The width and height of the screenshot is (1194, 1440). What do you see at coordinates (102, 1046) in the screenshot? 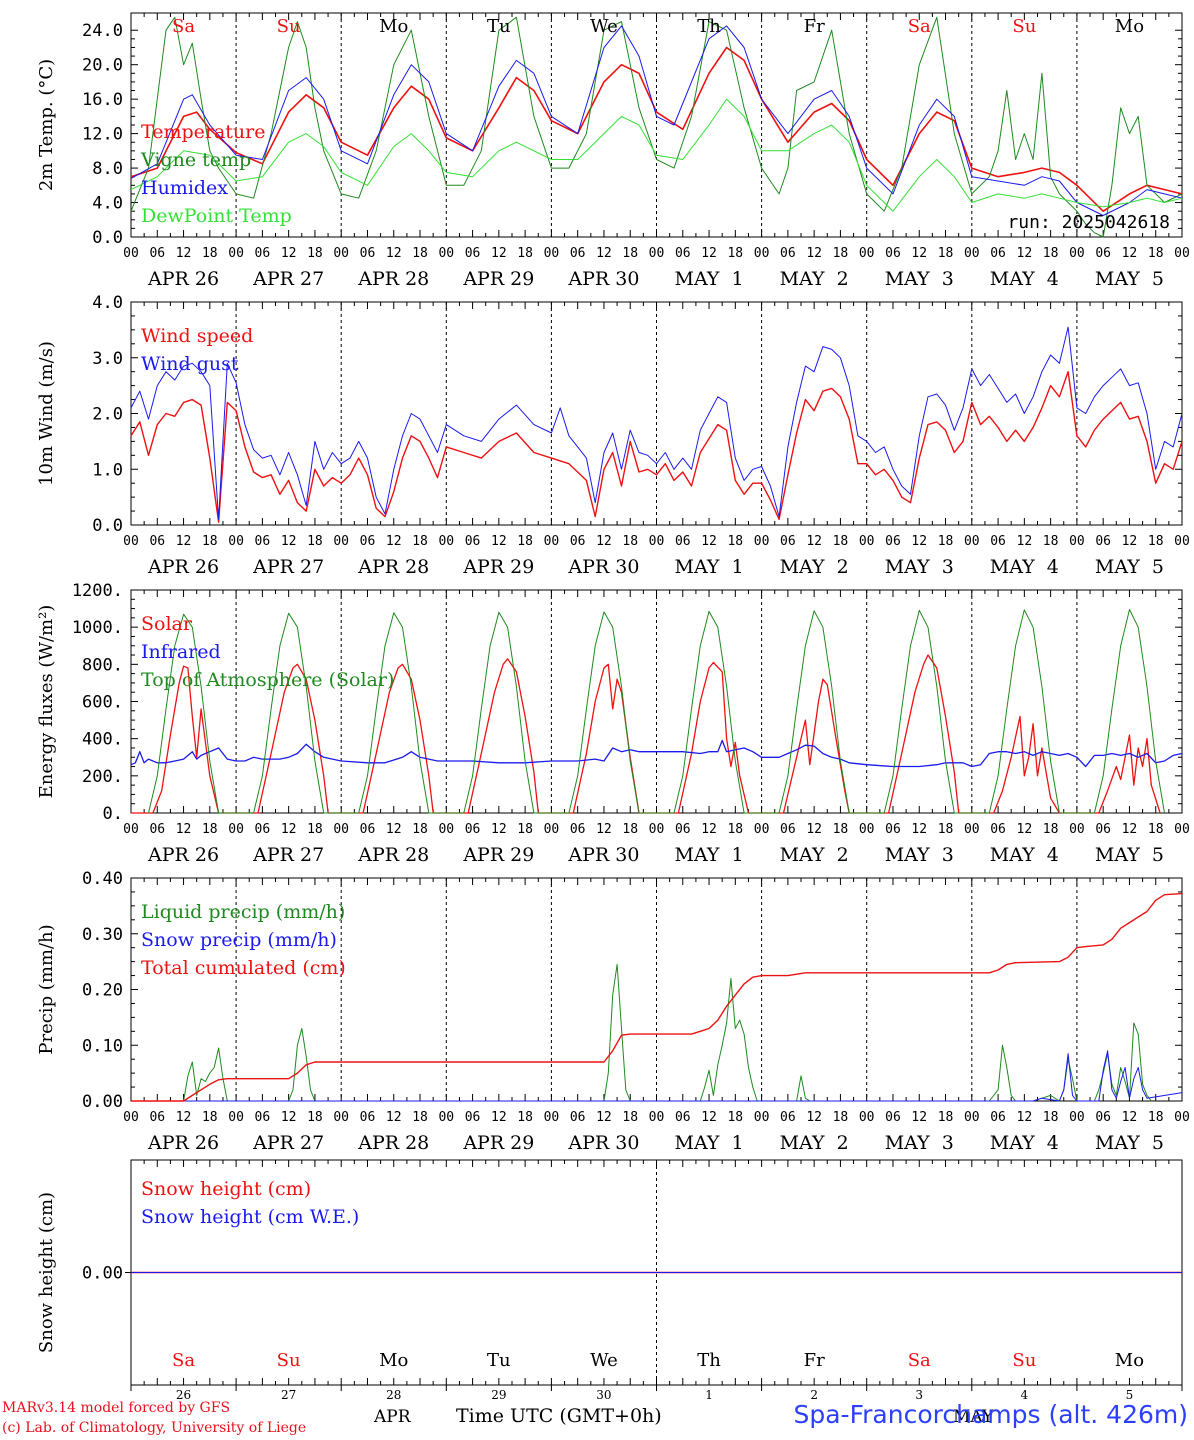
I see `y-tick-label: 0.10` at bounding box center [102, 1046].